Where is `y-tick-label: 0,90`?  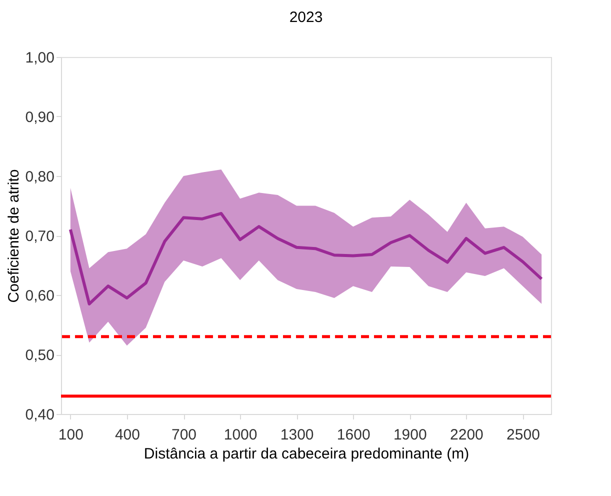
y-tick-label: 0,90 is located at coordinates (39, 117).